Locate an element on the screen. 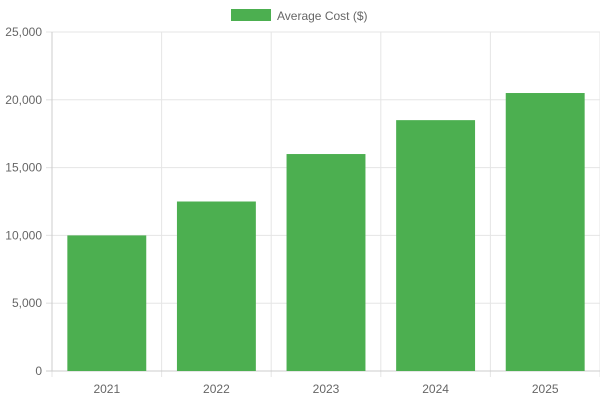  x-tick-label-2021: 2021 is located at coordinates (106, 389).